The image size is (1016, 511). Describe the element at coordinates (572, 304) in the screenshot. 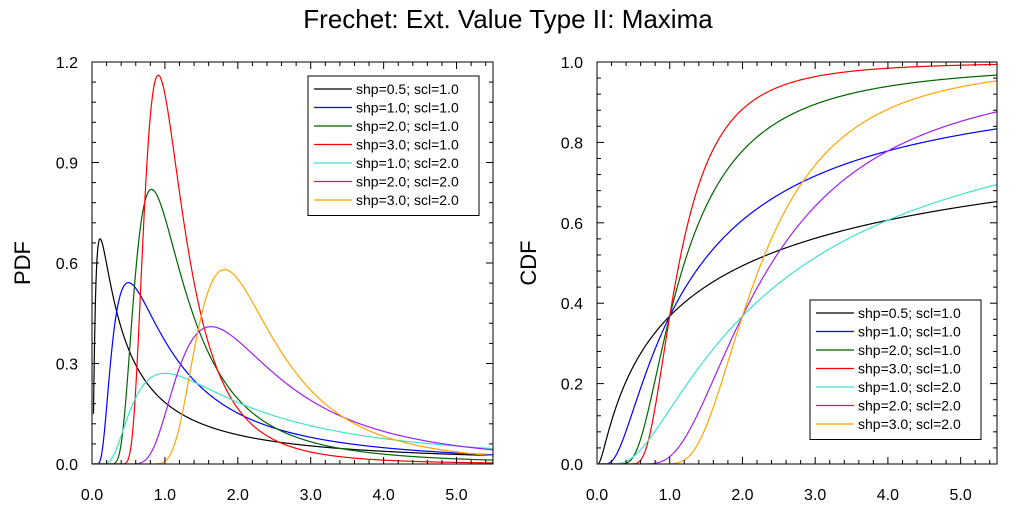

I see `y-tick-label: 0.4` at that location.